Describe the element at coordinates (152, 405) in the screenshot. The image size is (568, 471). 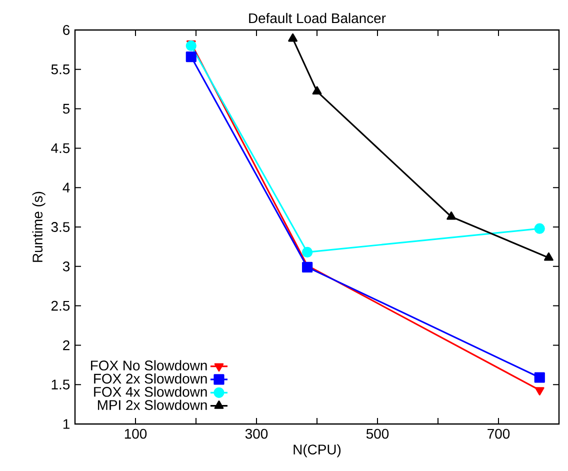
I see `legend-label: MPI 2x Slowdown` at that location.